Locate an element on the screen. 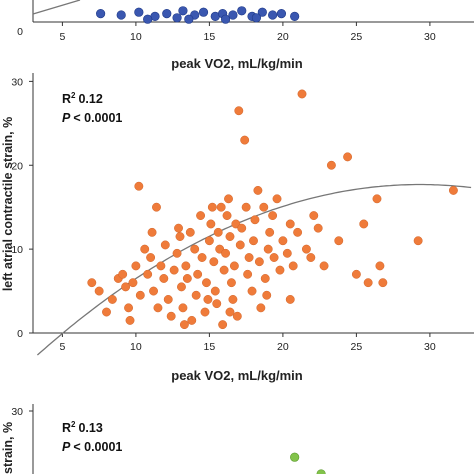 This screenshot has height=474, width=474. bot-points is located at coordinates (308, 463).